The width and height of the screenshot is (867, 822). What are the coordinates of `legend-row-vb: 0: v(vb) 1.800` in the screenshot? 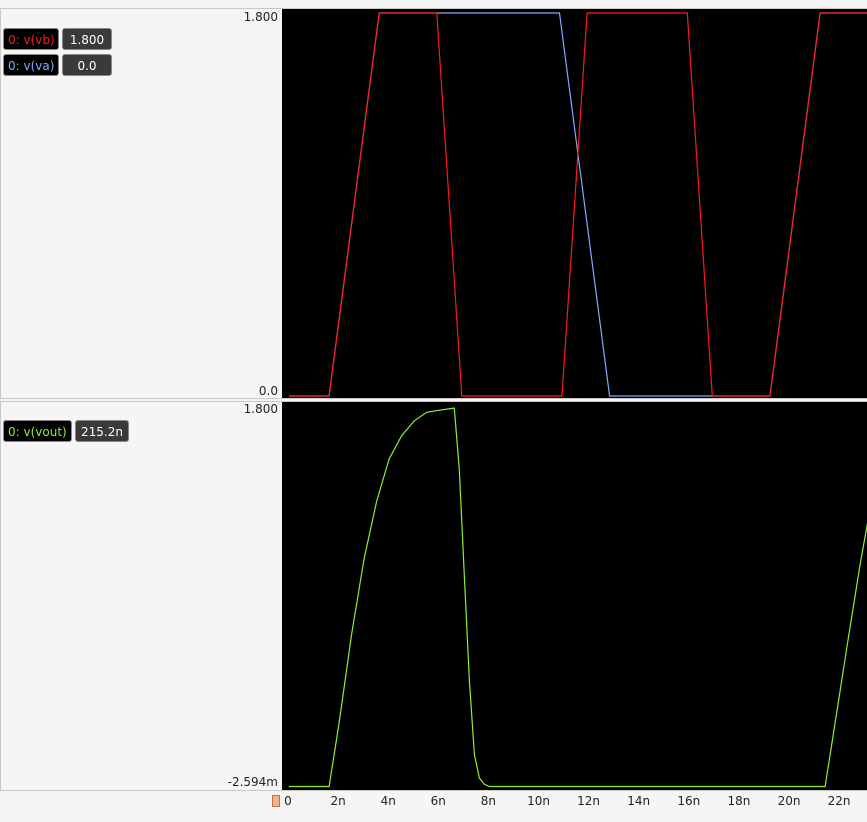 It's located at (57, 39).